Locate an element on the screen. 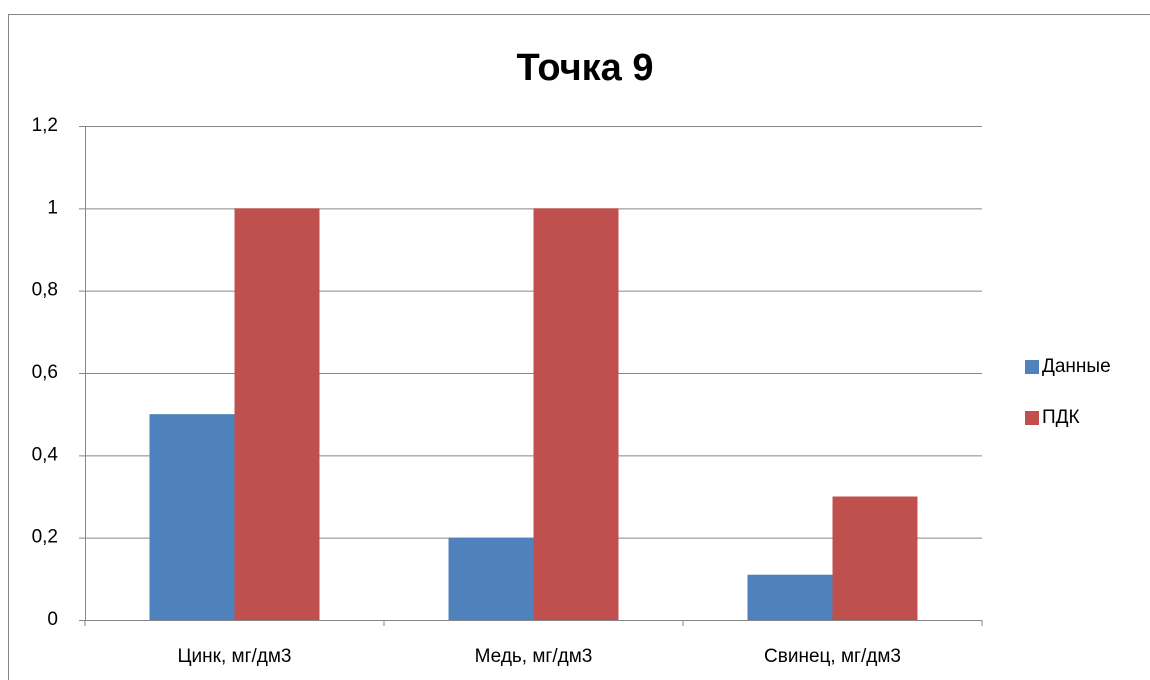  y-tick-label: 0,4 is located at coordinates (45, 454).